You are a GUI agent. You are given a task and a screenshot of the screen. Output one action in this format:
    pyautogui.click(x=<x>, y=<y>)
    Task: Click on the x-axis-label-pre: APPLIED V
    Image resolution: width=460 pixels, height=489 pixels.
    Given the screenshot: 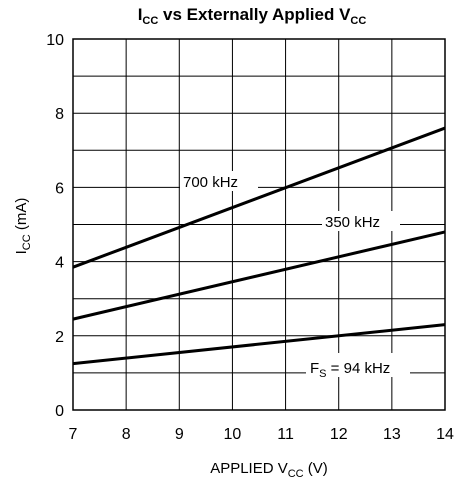 What is the action you would take?
    pyautogui.click(x=249, y=468)
    